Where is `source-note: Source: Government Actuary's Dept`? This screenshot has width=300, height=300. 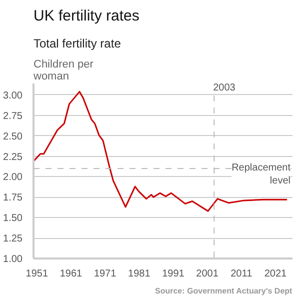
source-note: Source: Government Actuary's Dept is located at coordinates (224, 291).